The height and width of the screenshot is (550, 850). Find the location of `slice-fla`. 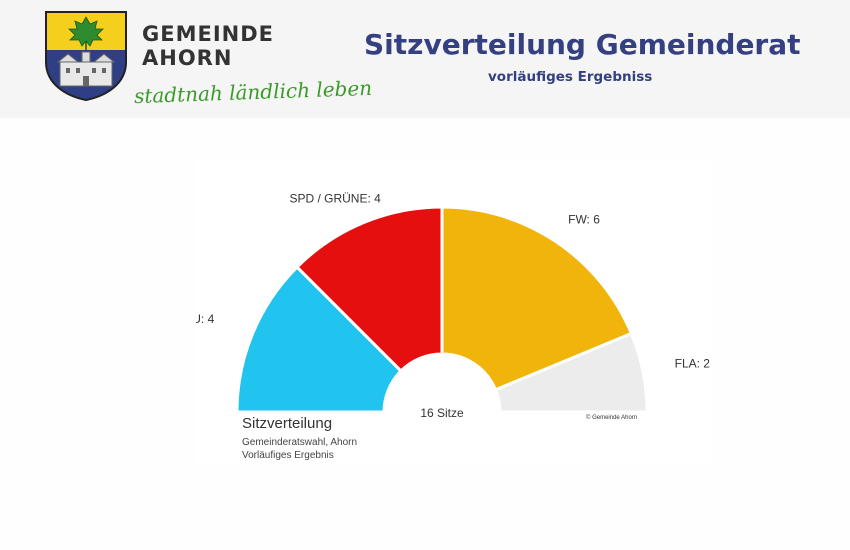

slice-fla is located at coordinates (571, 372).